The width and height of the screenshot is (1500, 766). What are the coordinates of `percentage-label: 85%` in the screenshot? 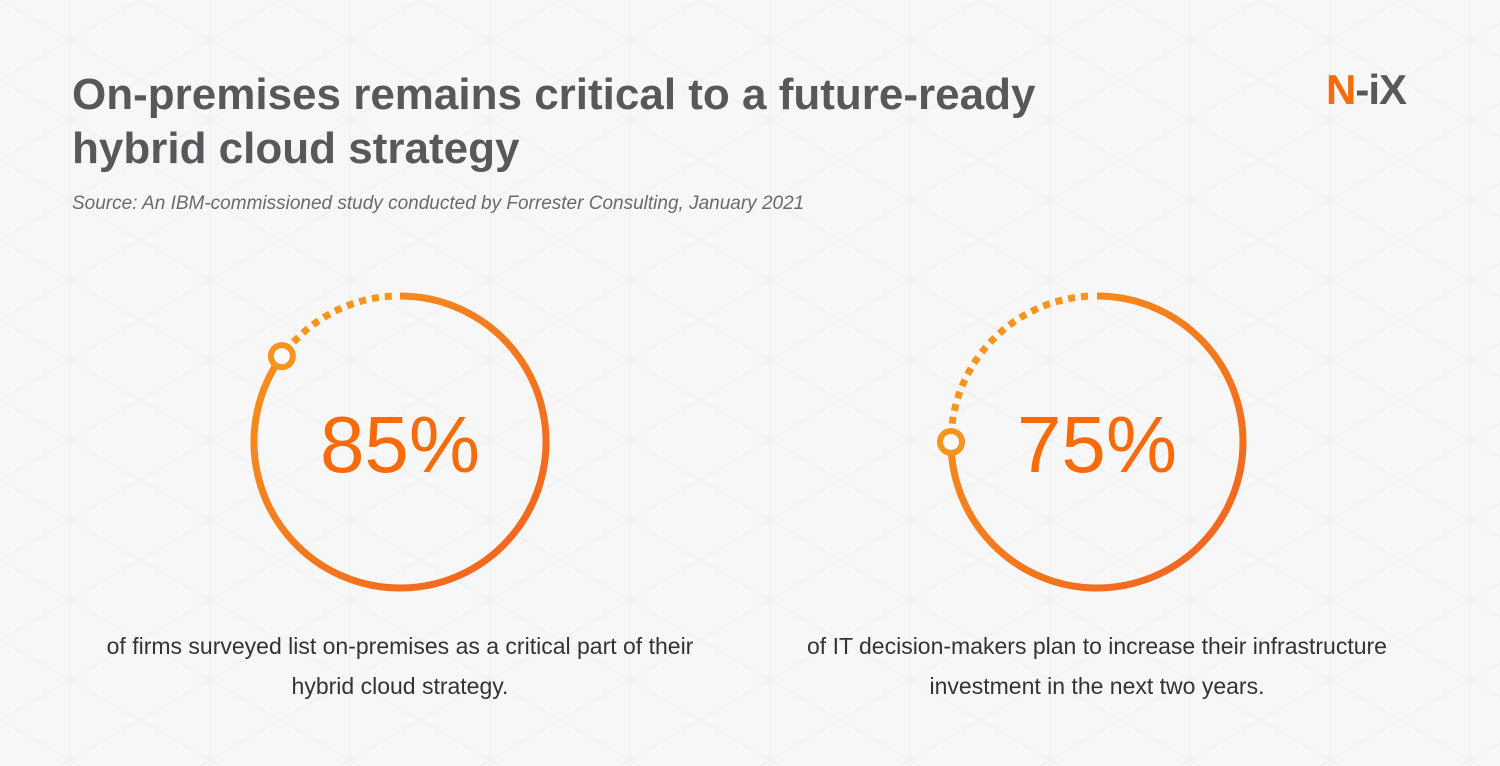 It's located at (400, 444).